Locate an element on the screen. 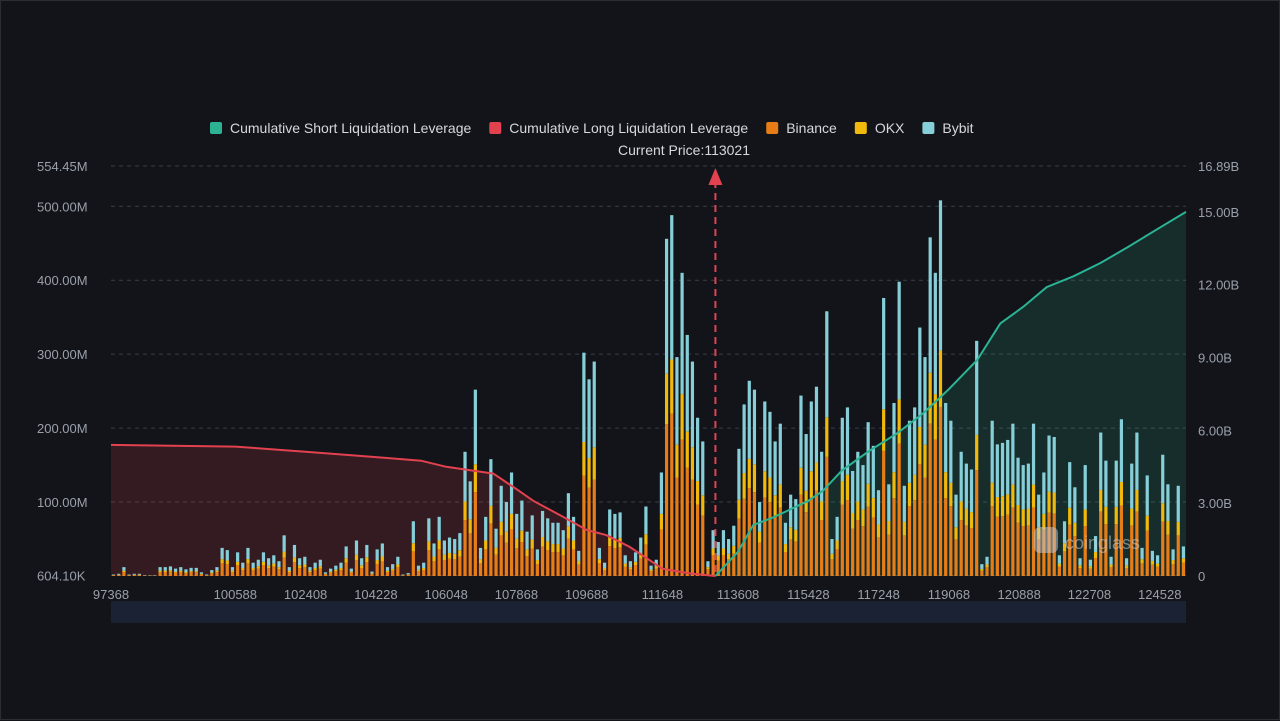  x-tick: 106048 is located at coordinates (445, 594).